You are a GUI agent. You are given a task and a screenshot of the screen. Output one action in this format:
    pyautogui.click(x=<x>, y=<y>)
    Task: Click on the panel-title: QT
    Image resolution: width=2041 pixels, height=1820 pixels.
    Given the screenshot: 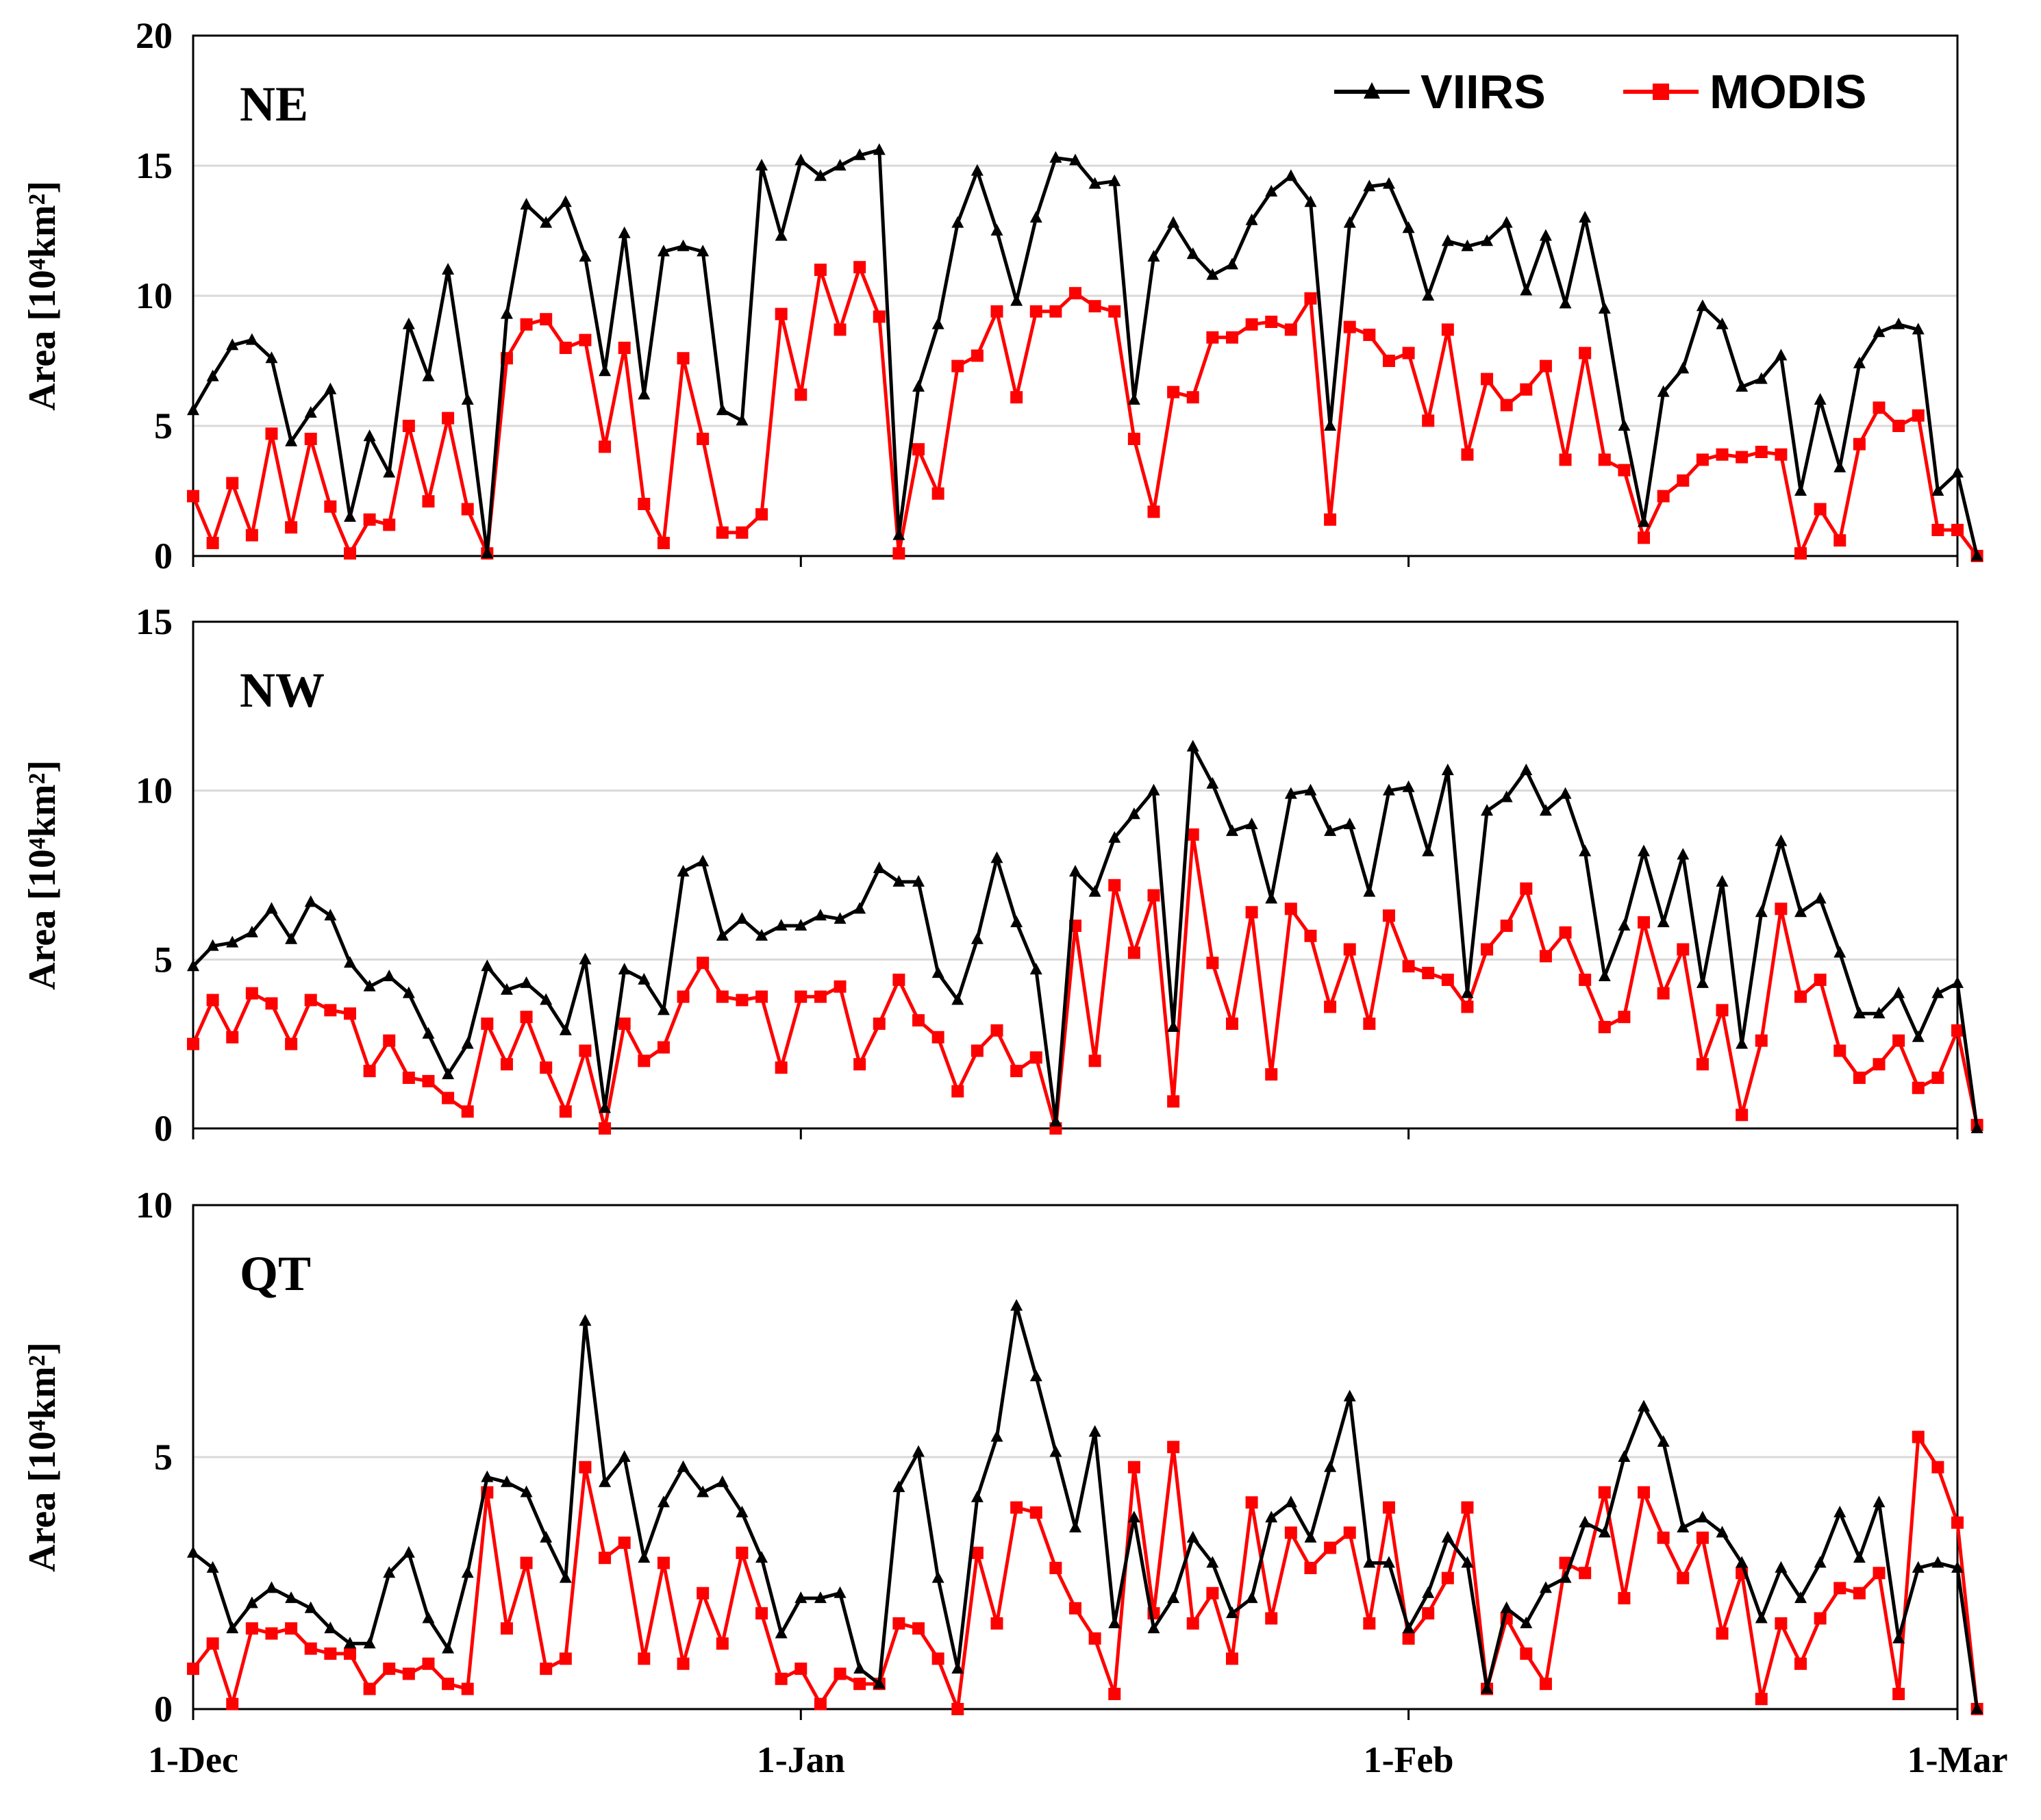 What is the action you would take?
    pyautogui.click(x=275, y=1273)
    